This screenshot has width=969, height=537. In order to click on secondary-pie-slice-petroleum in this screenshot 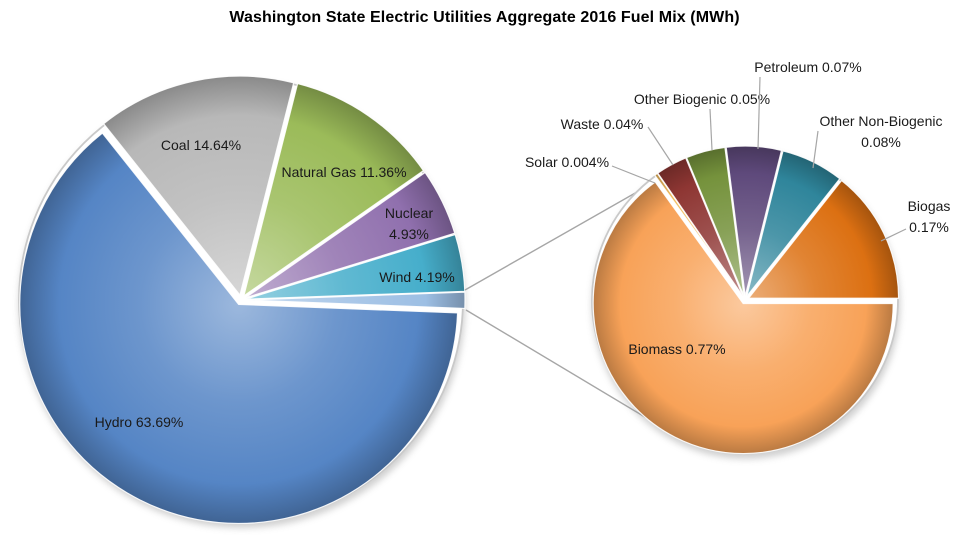, I will do `click(754, 221)`.